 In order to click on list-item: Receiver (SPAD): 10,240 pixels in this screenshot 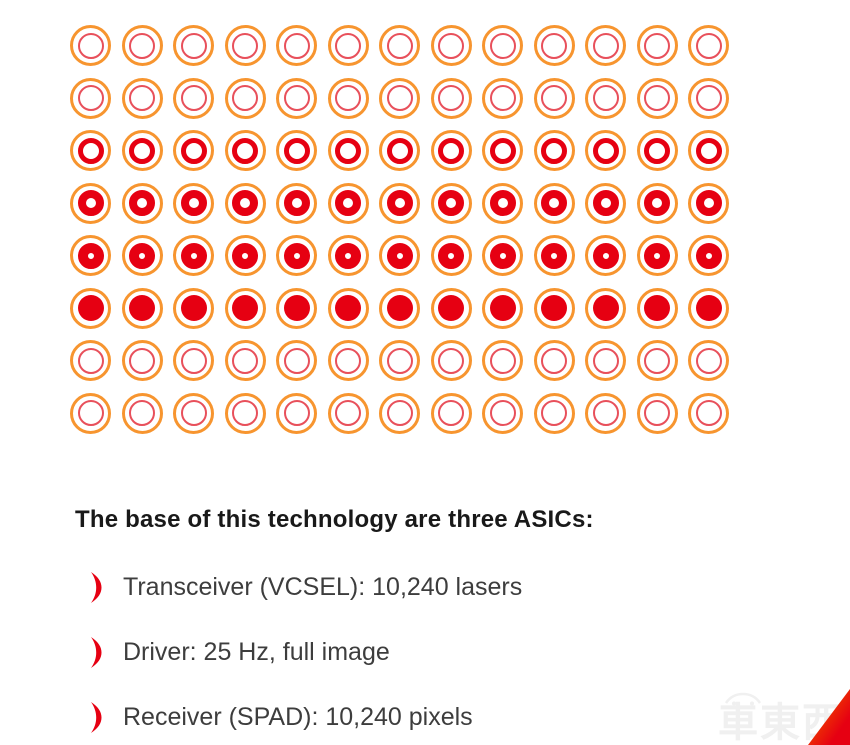, I will do `click(305, 717)`.